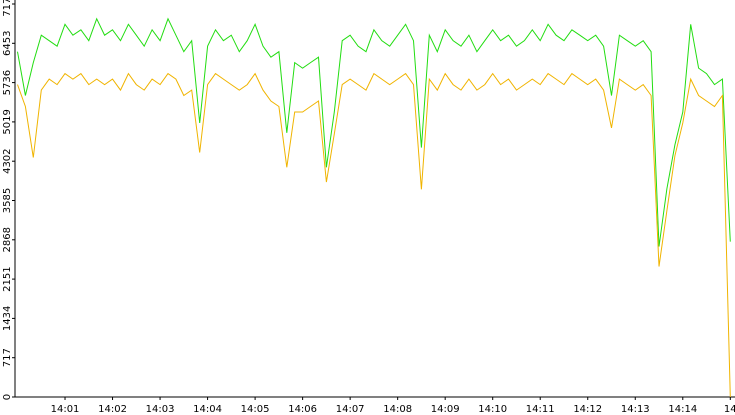 The width and height of the screenshot is (735, 415). I want to click on x-tick-label: 14:14, so click(682, 409).